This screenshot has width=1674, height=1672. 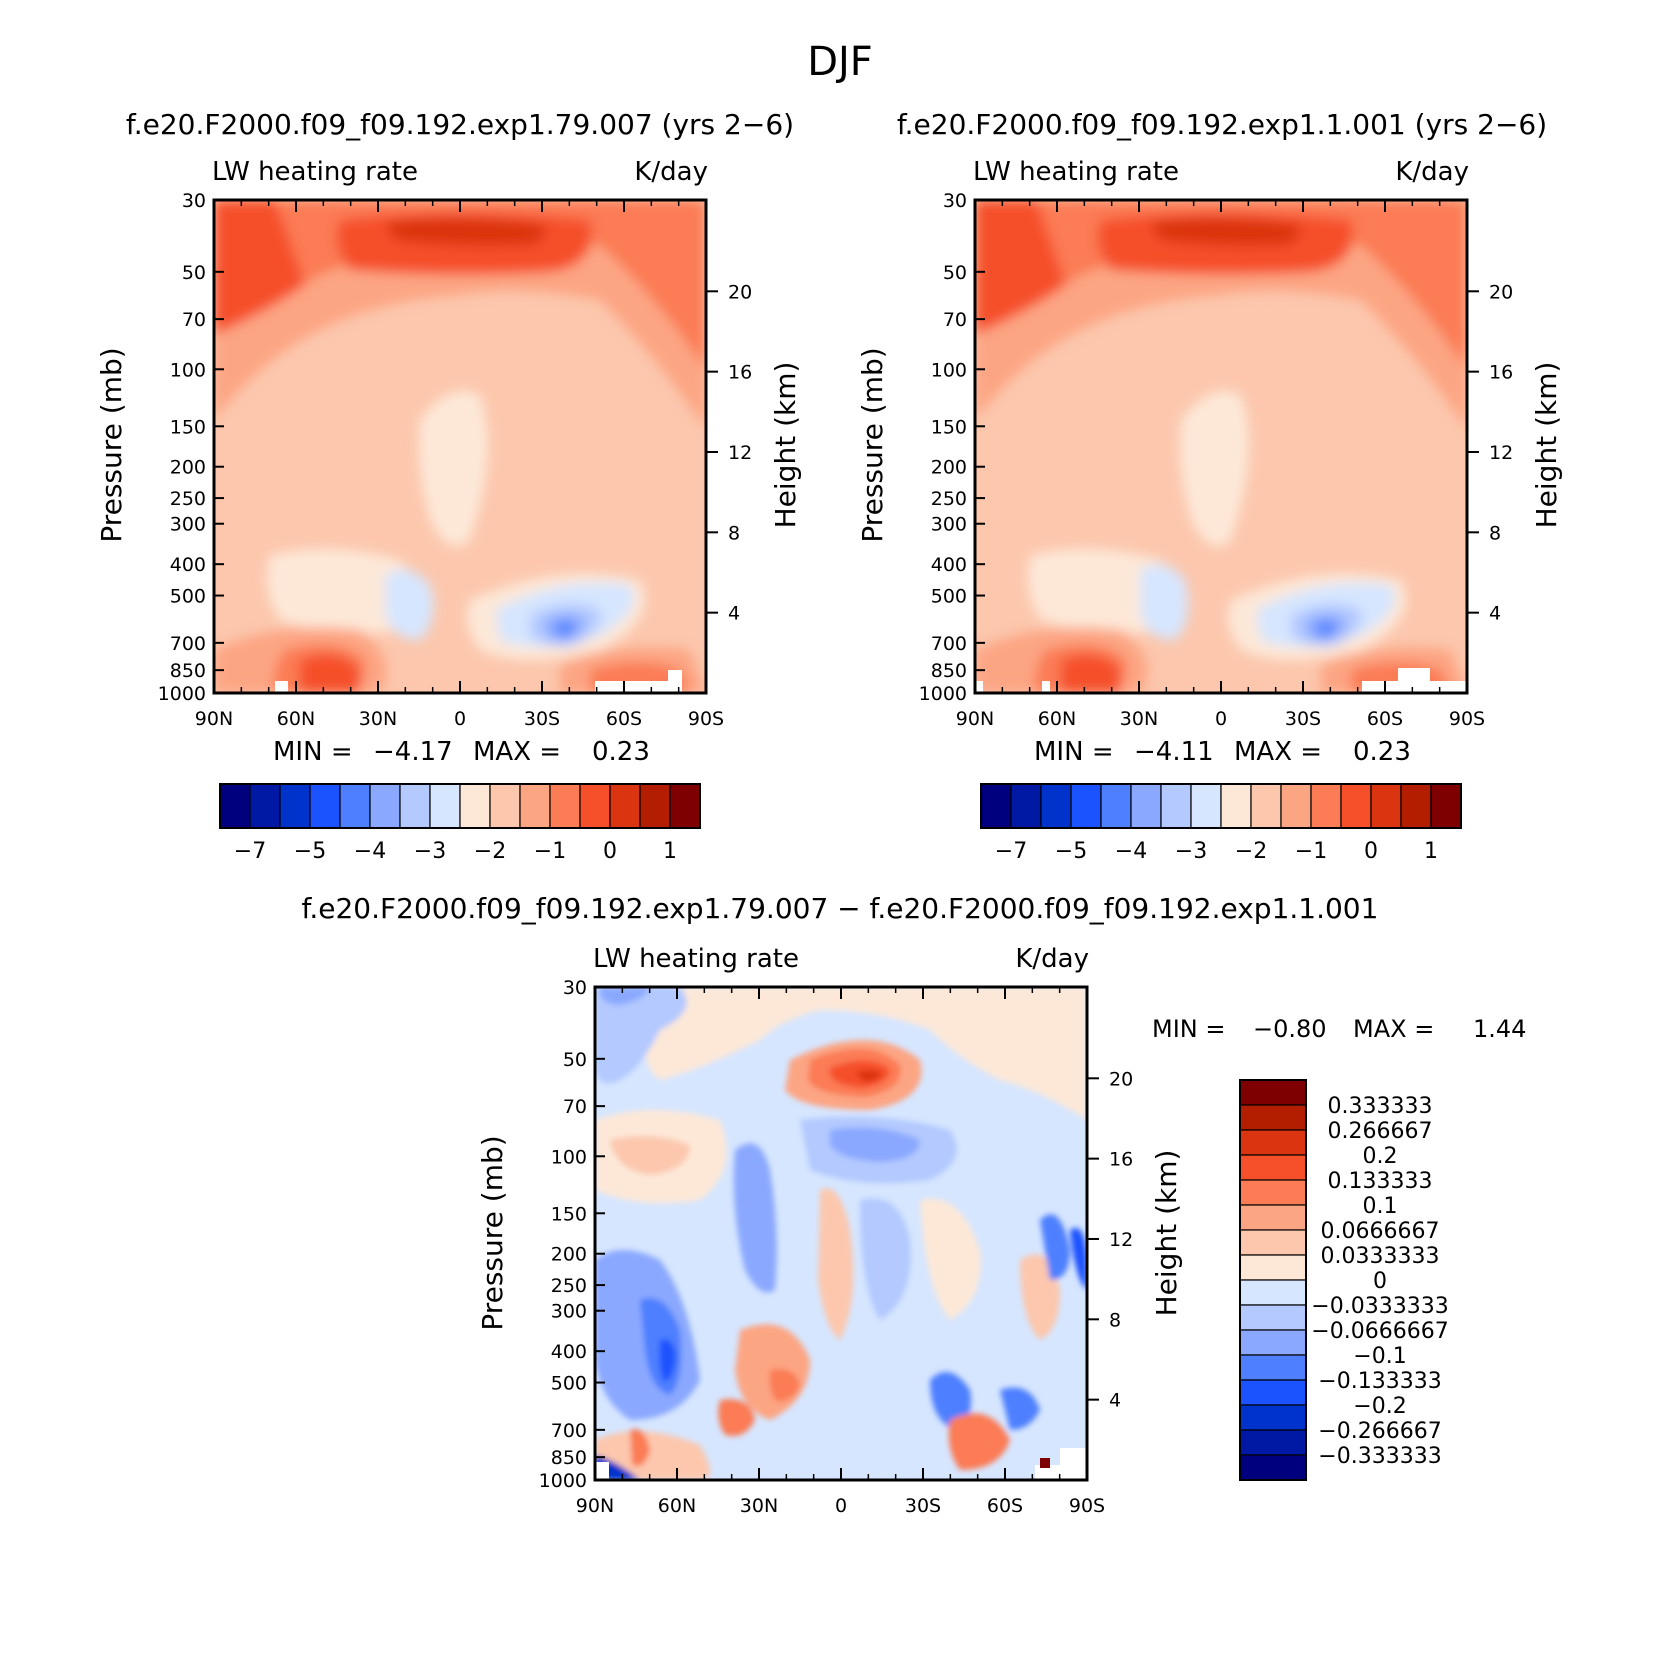 What do you see at coordinates (1221, 446) in the screenshot?
I see `panel-2-field` at bounding box center [1221, 446].